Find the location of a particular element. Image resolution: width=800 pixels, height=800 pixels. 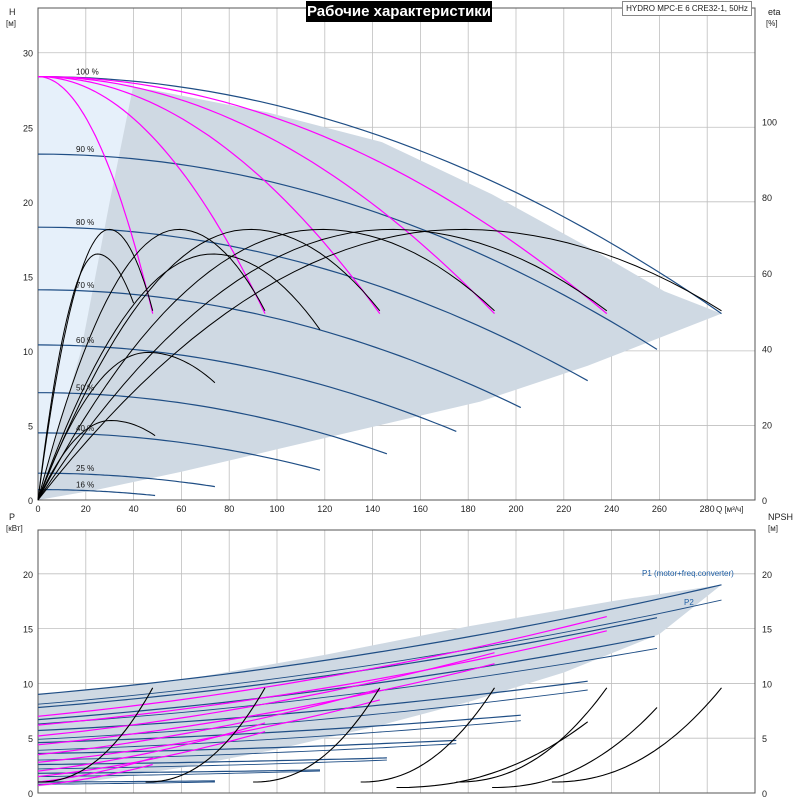

flow-xtick-label: 60 is located at coordinates (181, 509).